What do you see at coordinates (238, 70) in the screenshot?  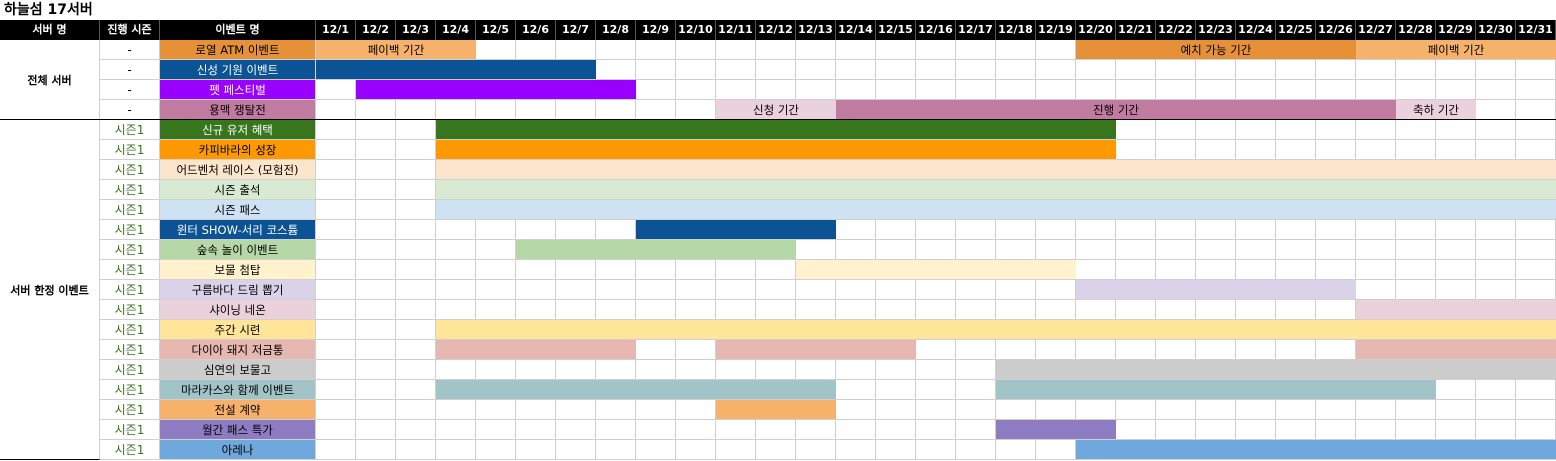 I see `event-name-cell: 신성 기원 이벤트` at bounding box center [238, 70].